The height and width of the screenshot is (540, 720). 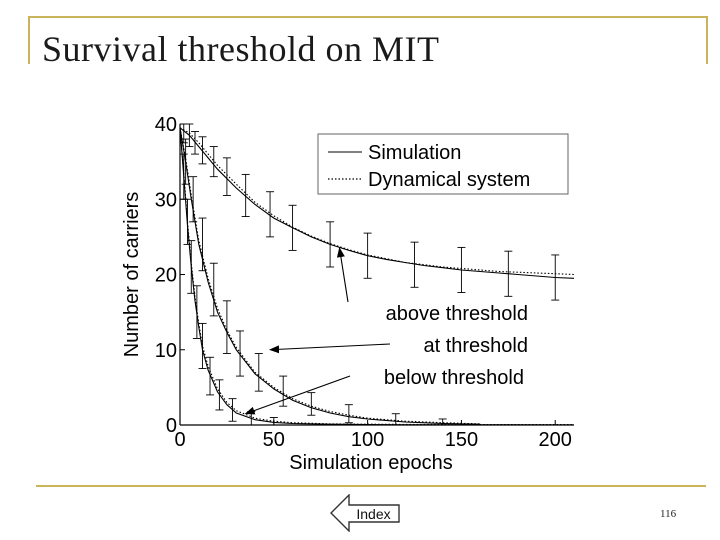 I want to click on x-axis-label: Simulation epochs, so click(x=370, y=463).